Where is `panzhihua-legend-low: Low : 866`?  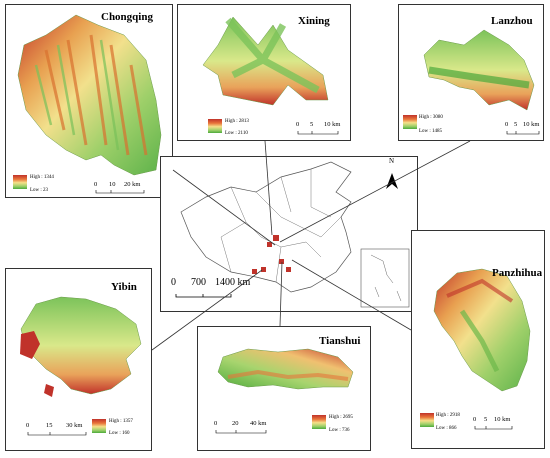
panzhihua-legend-low: Low : 866 is located at coordinates (446, 428).